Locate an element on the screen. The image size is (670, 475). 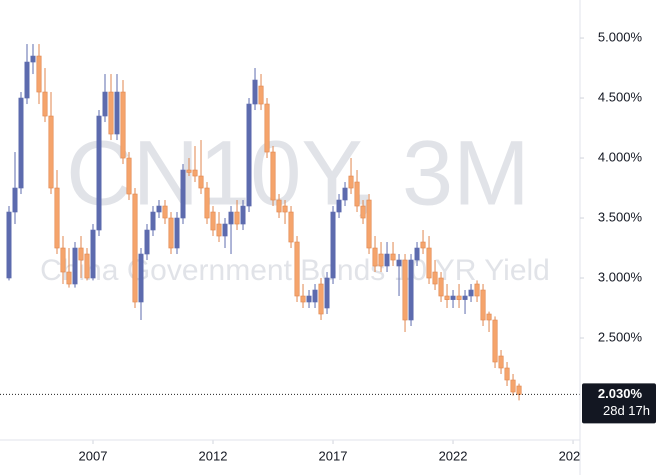
x-tick-label: 2007 is located at coordinates (93, 455).